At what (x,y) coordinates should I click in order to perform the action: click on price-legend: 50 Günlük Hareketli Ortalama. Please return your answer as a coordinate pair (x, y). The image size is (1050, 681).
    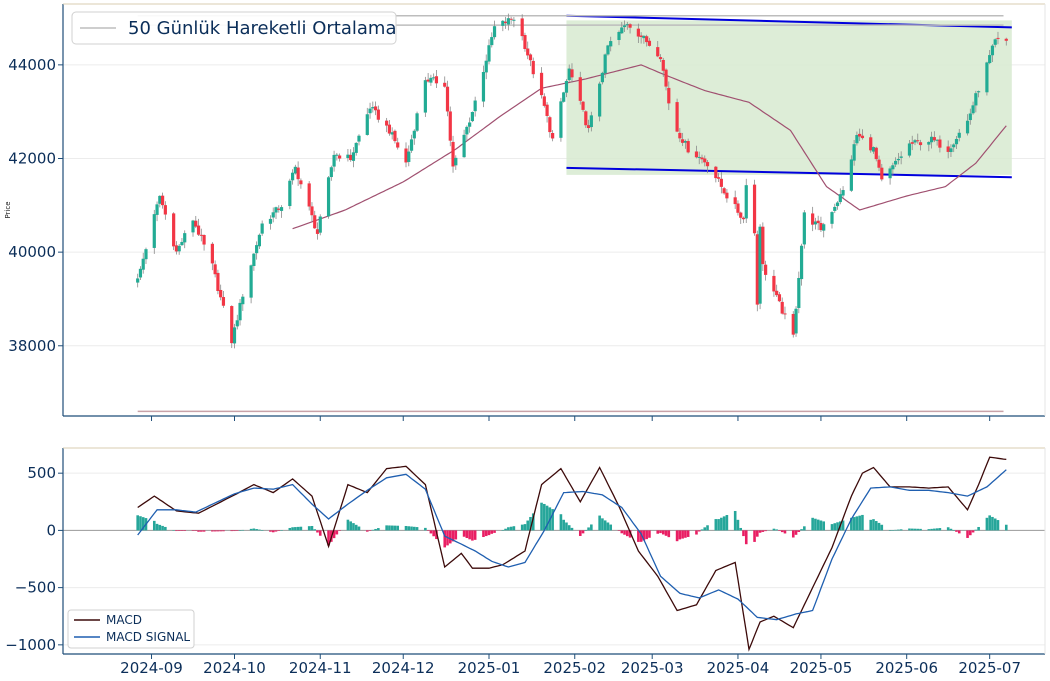
    Looking at the image, I should click on (234, 28).